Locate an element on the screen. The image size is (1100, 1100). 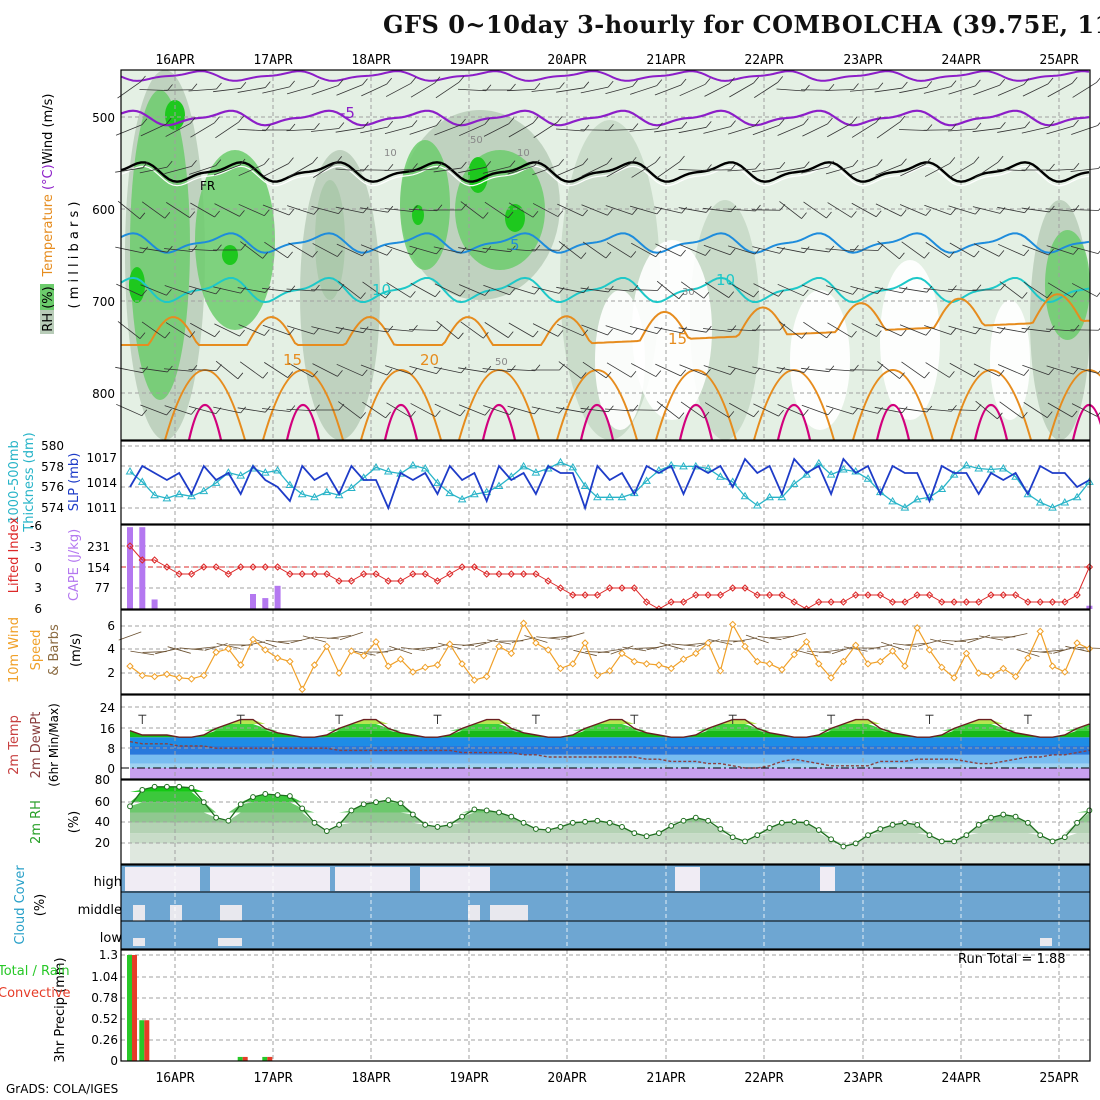
cloud-level-2: low is located at coordinates (111, 938).